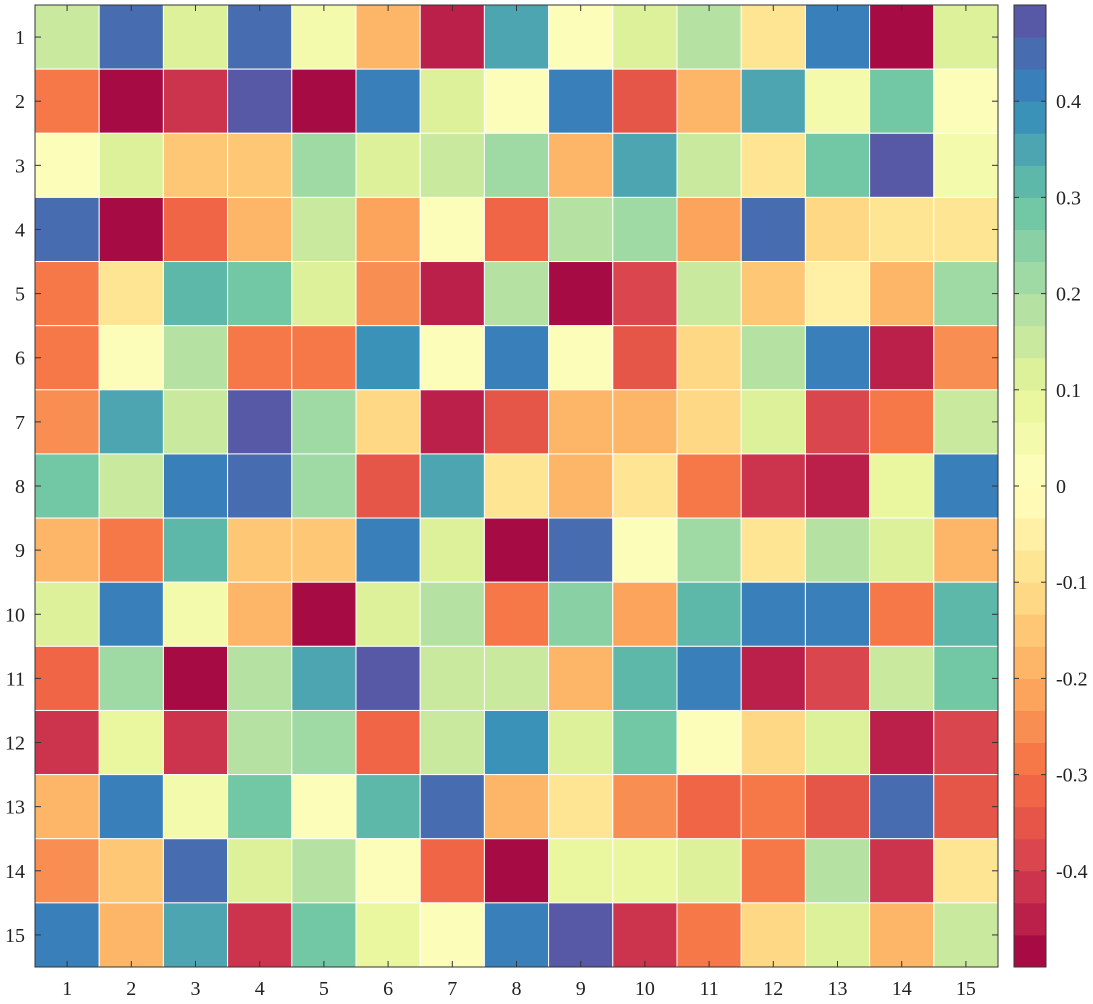  What do you see at coordinates (15, 744) in the screenshot?
I see `y-tick-label: 12` at bounding box center [15, 744].